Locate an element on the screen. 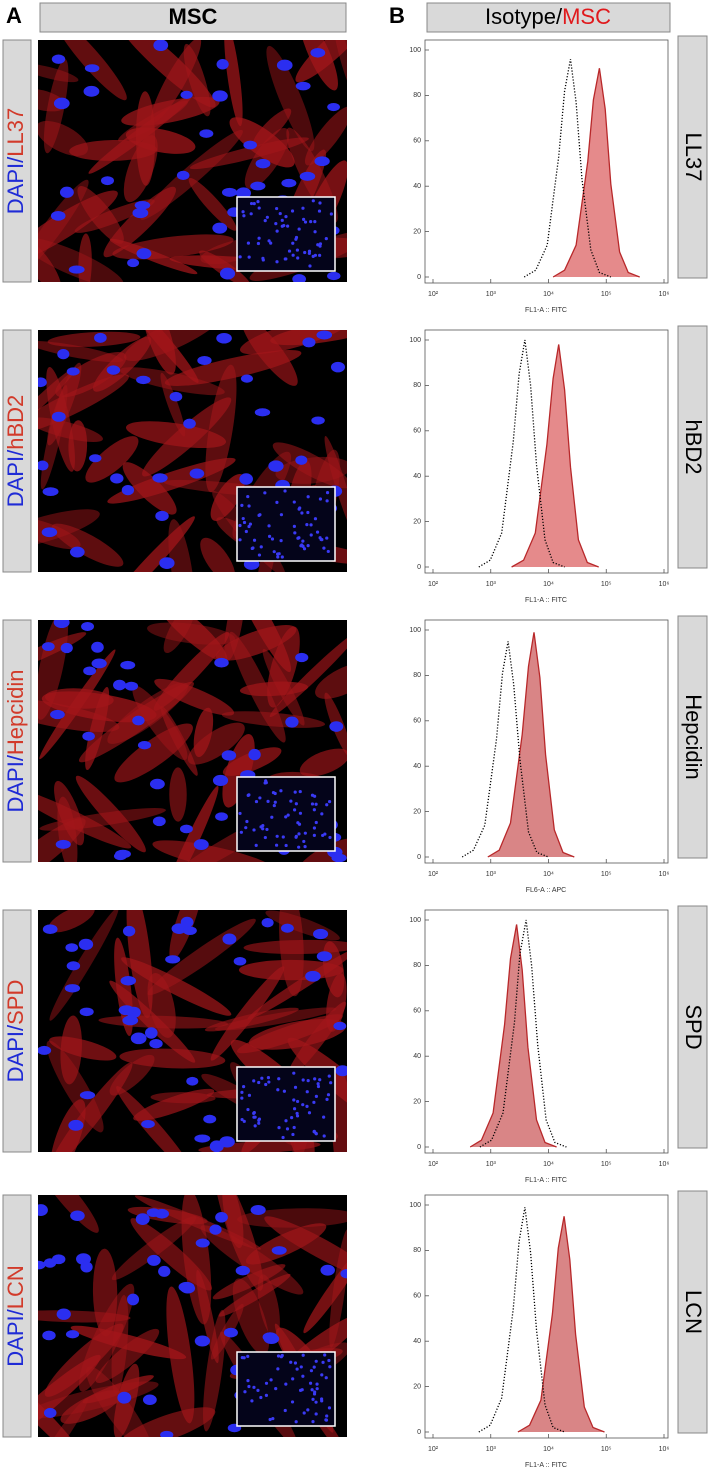  chart-title: Hepcidin is located at coordinates (693, 737).